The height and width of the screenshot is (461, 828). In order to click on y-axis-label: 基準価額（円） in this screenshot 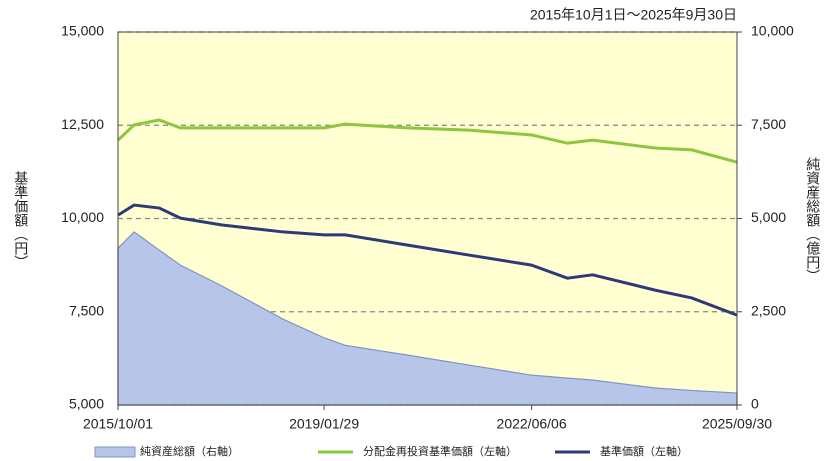, I will do `click(21, 219)`.